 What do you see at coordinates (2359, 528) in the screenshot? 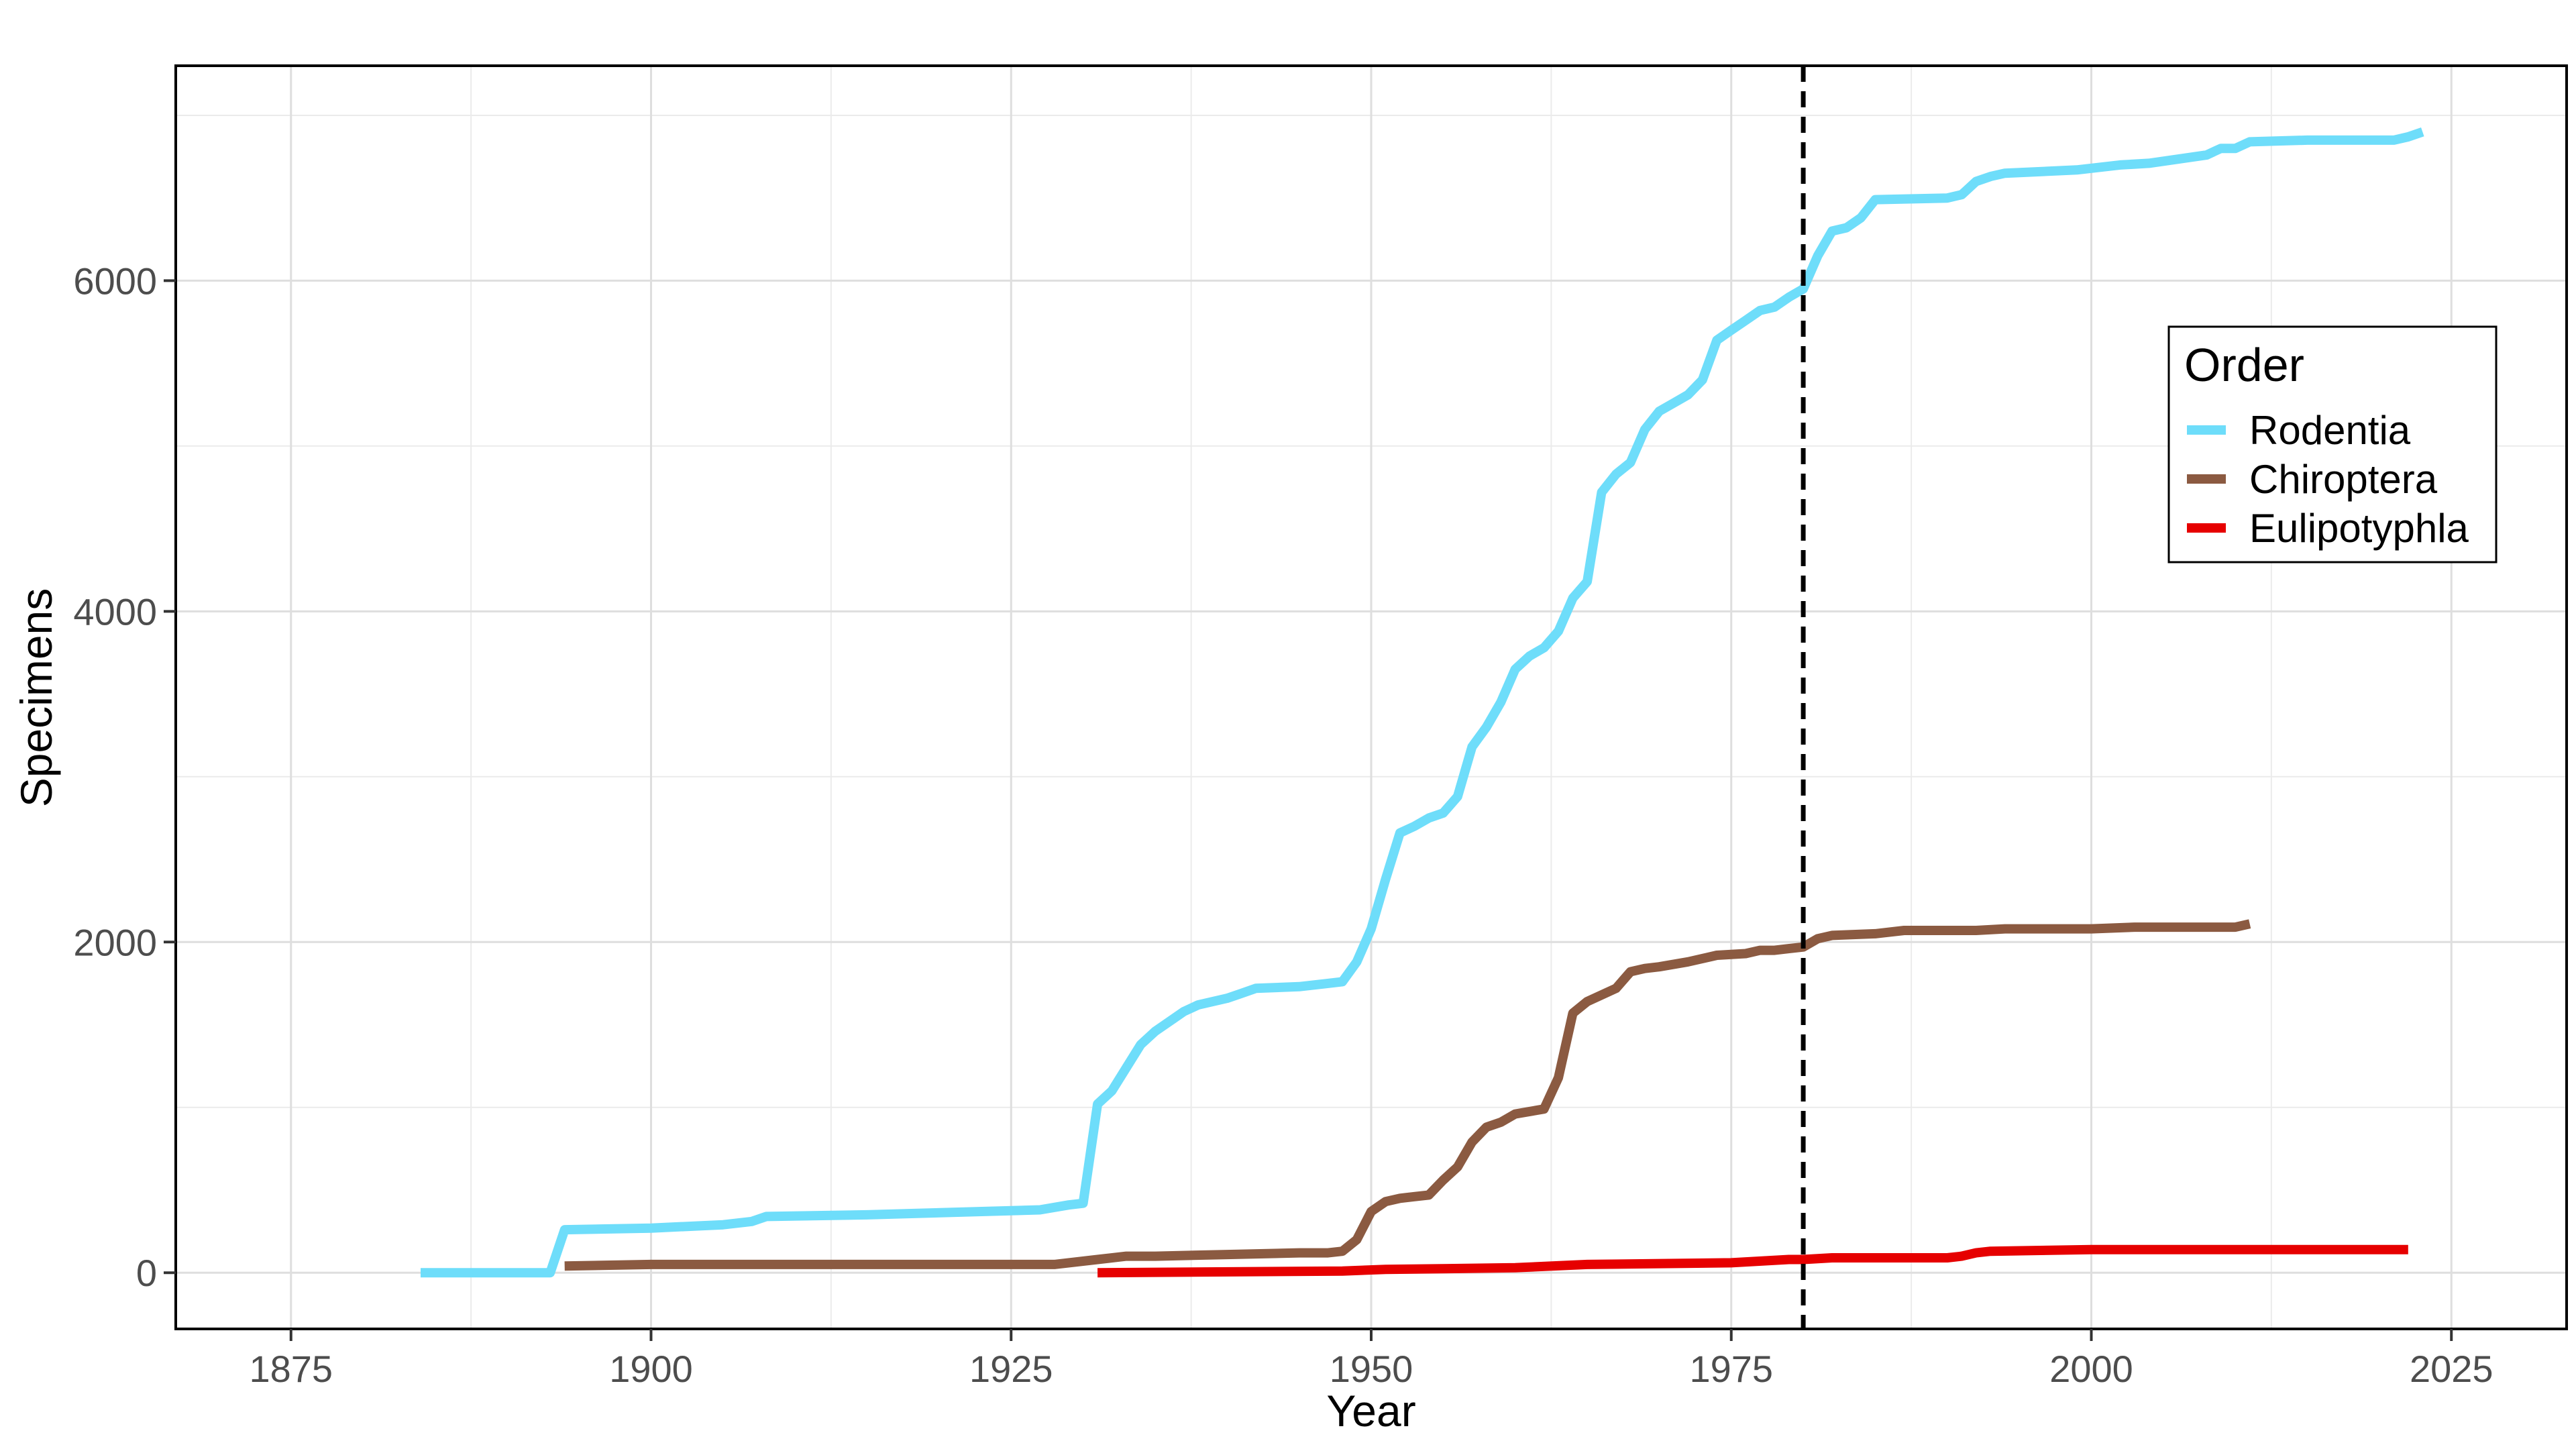
I see `legend-label-eulipotyphla: Eulipotyphla` at bounding box center [2359, 528].